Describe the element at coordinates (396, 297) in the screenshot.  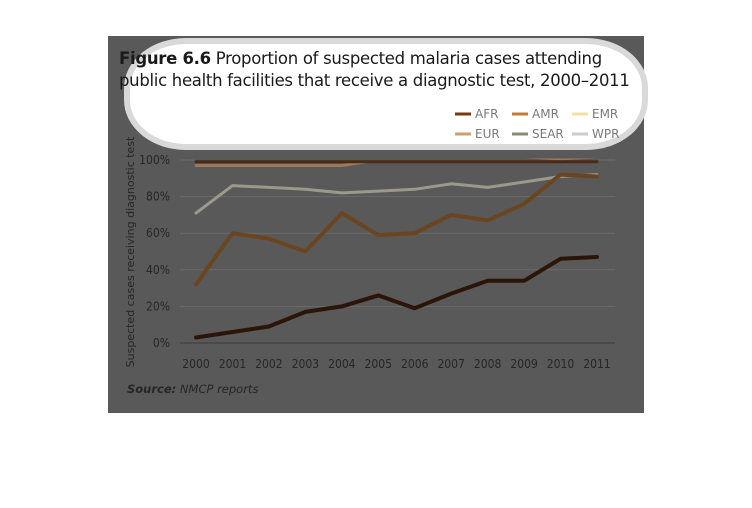
I see `series-line-afr` at that location.